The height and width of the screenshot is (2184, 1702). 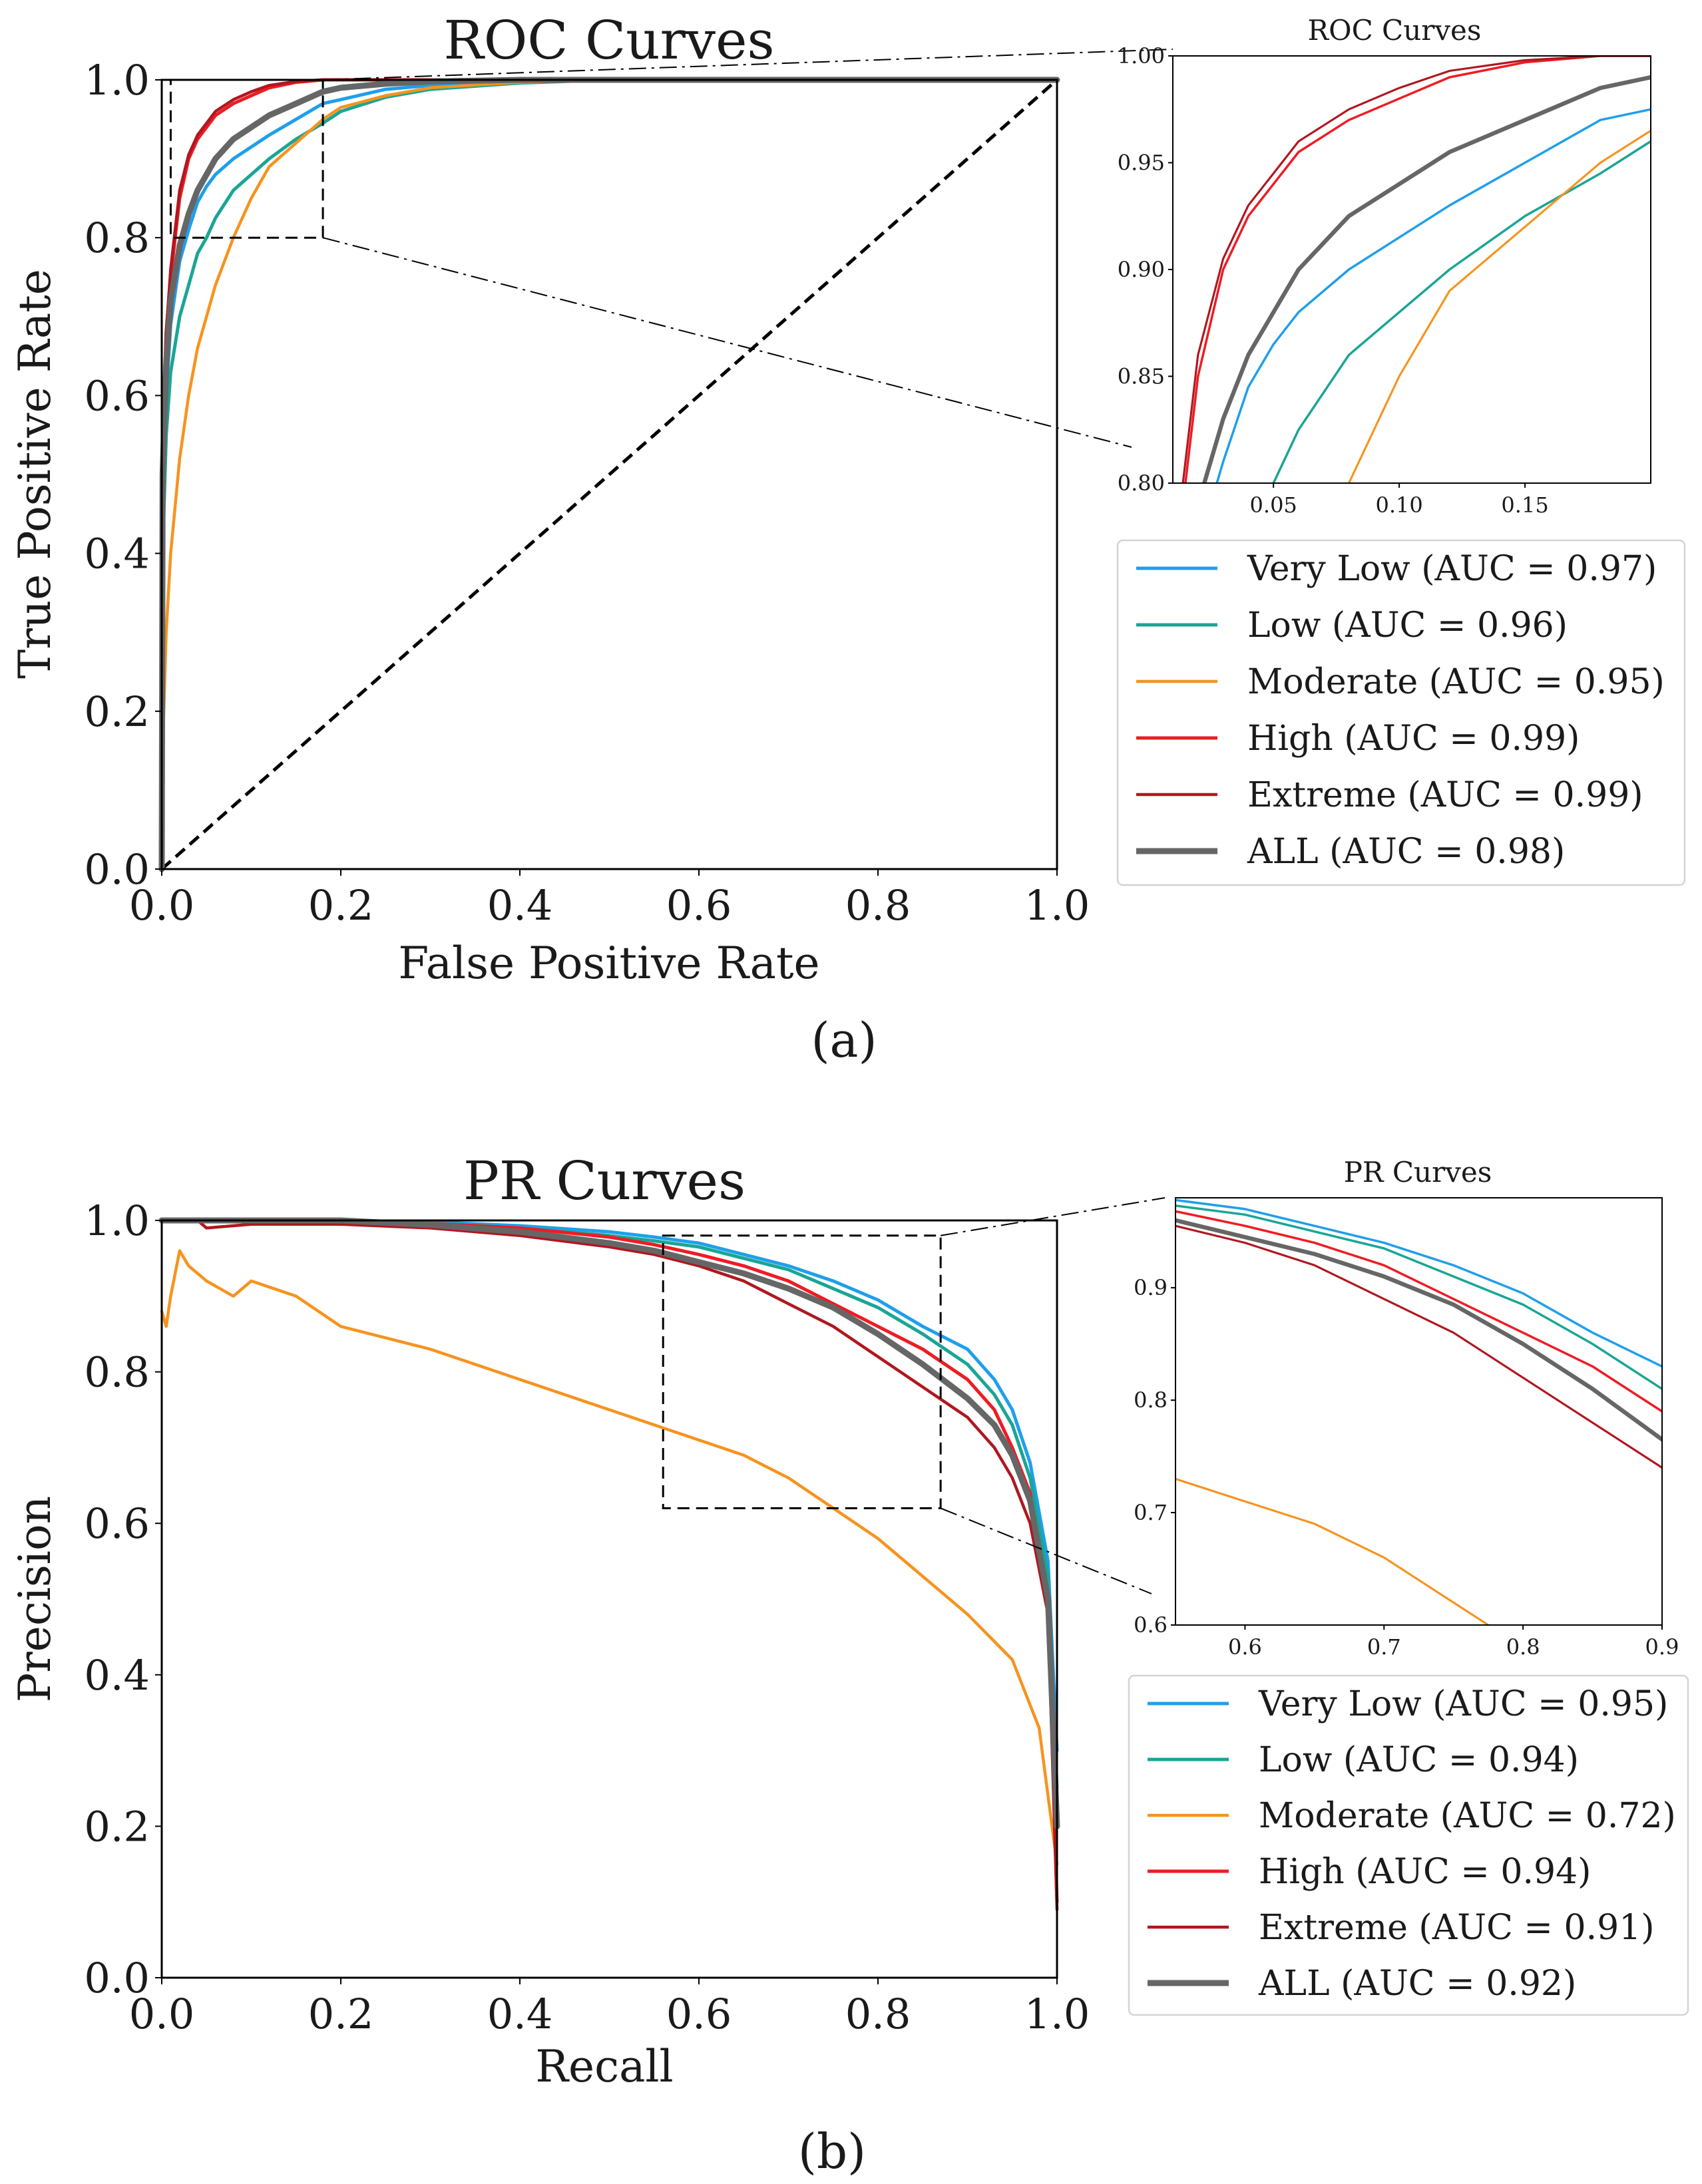 I want to click on pr-inset-low-line, so click(x=1418, y=1297).